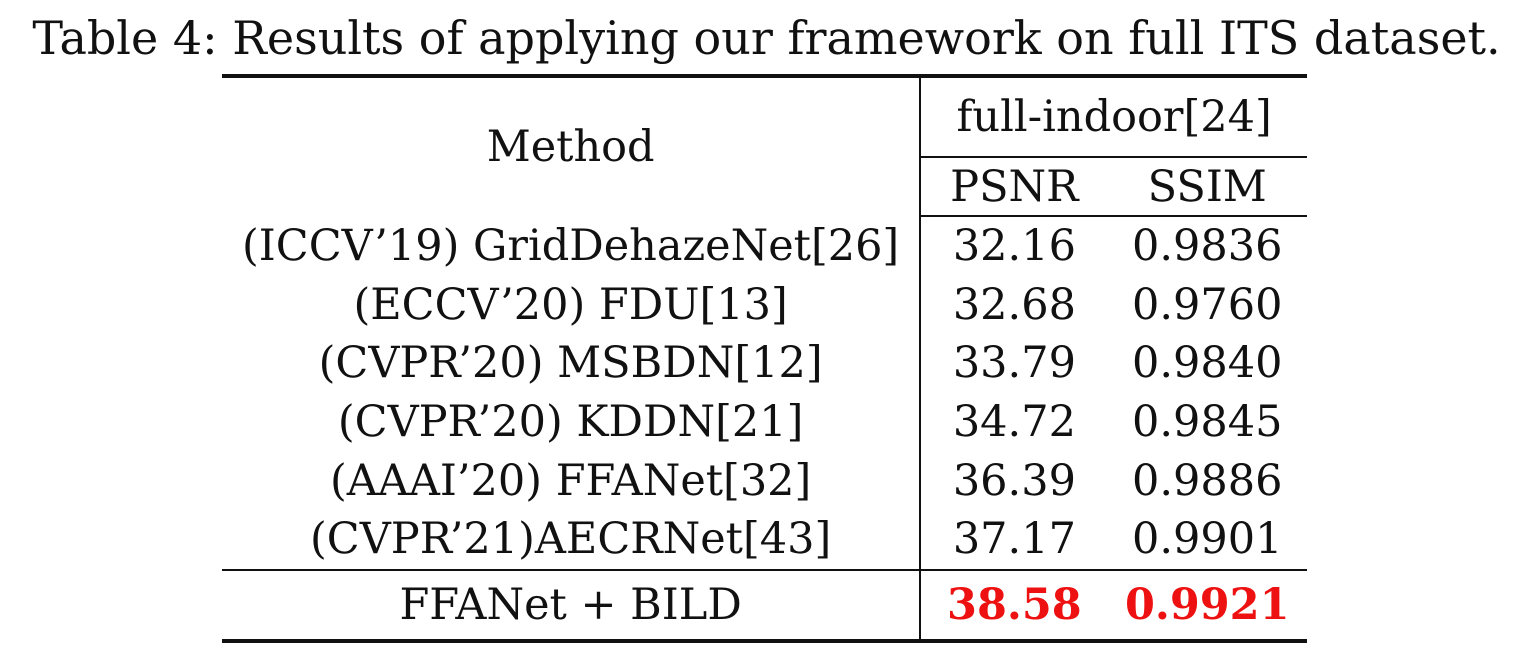 The height and width of the screenshot is (661, 1533). Describe the element at coordinates (1207, 363) in the screenshot. I see `ssim-cell: 0.9840` at that location.